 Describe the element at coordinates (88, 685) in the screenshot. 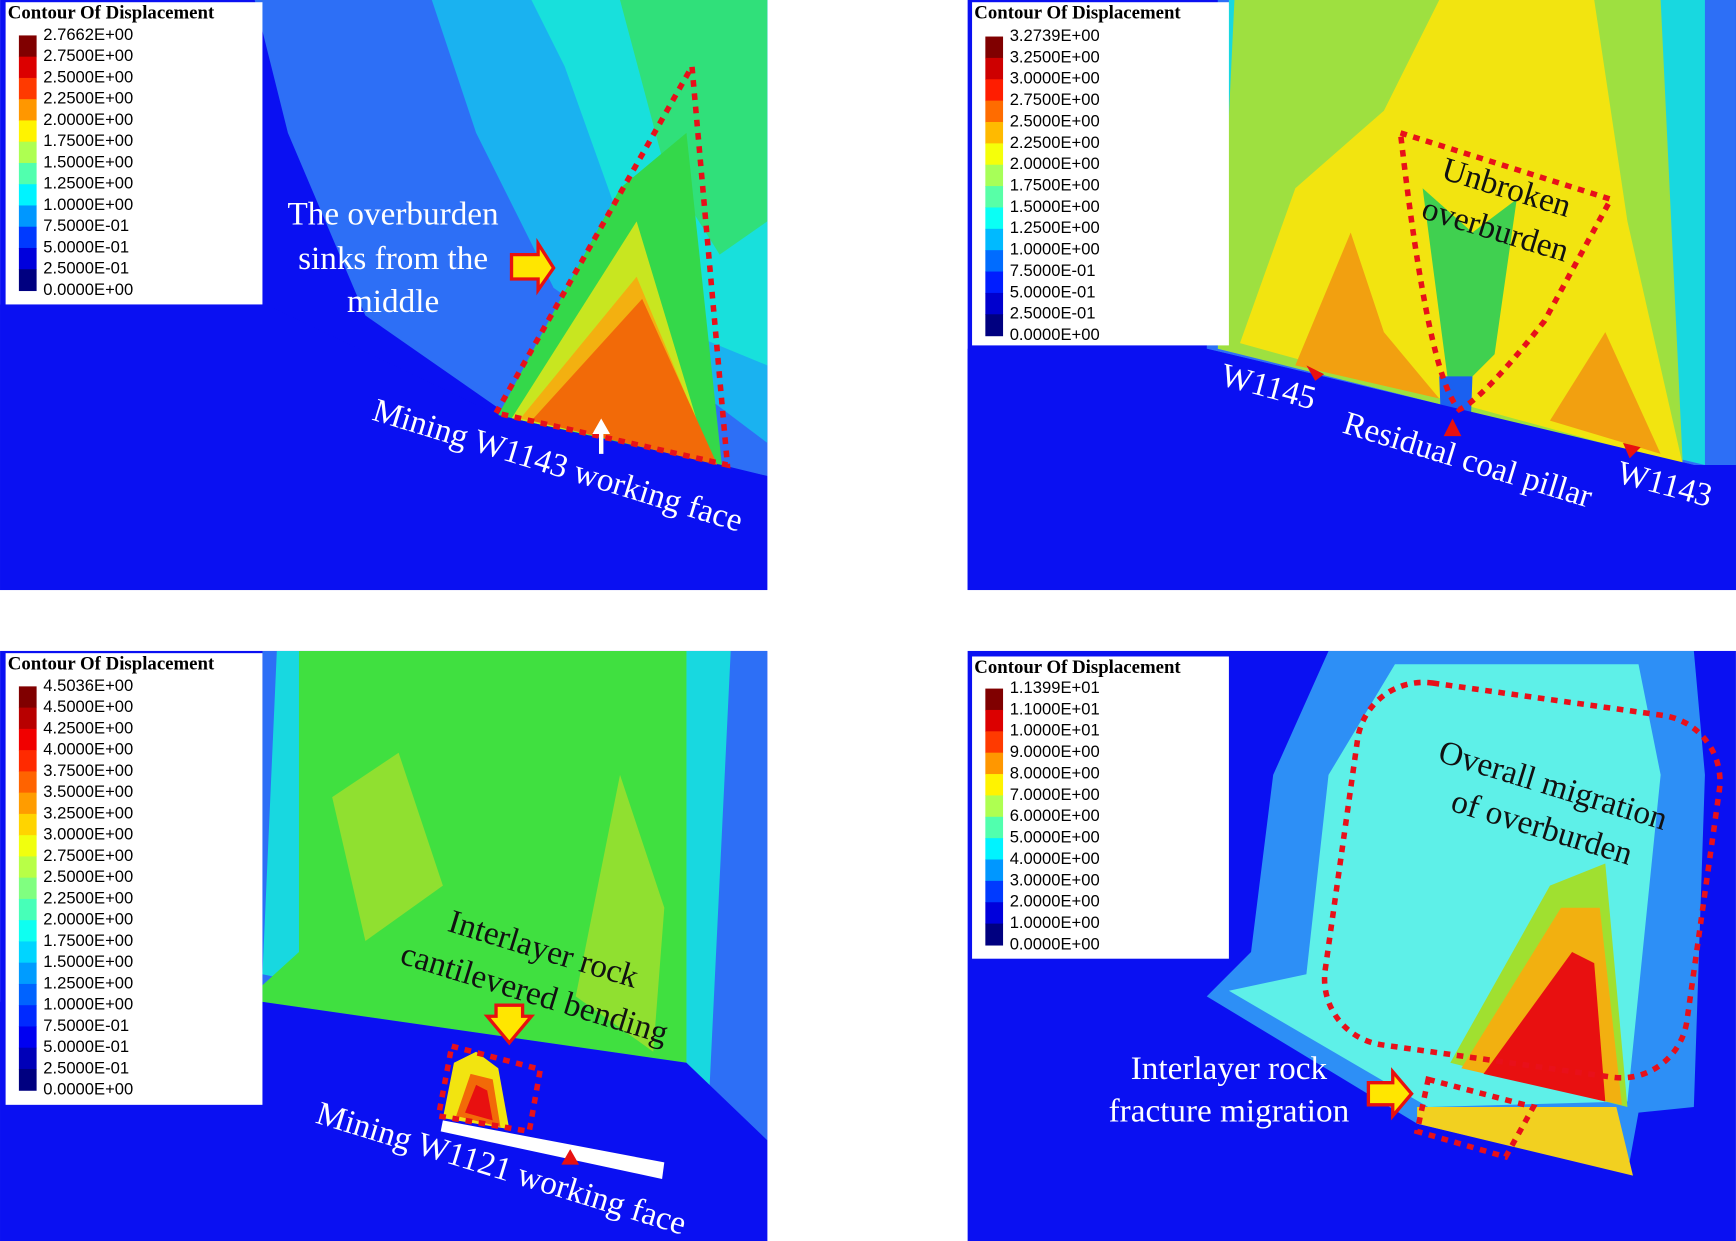

I see `legend-label: 4.5036E+00` at that location.